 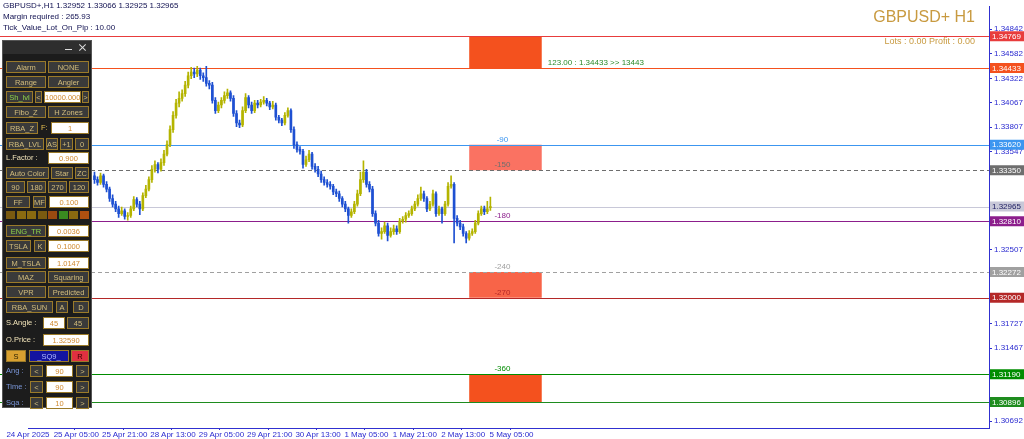 I want to click on y-tick-label: 1.31467, so click(x=1009, y=348).